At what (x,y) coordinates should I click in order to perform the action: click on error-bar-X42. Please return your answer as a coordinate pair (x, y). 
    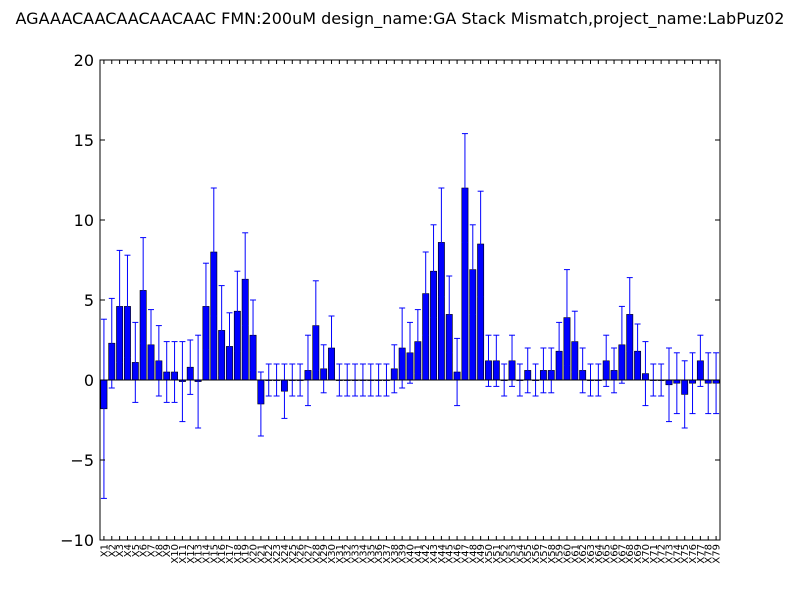
    Looking at the image, I should click on (425, 293).